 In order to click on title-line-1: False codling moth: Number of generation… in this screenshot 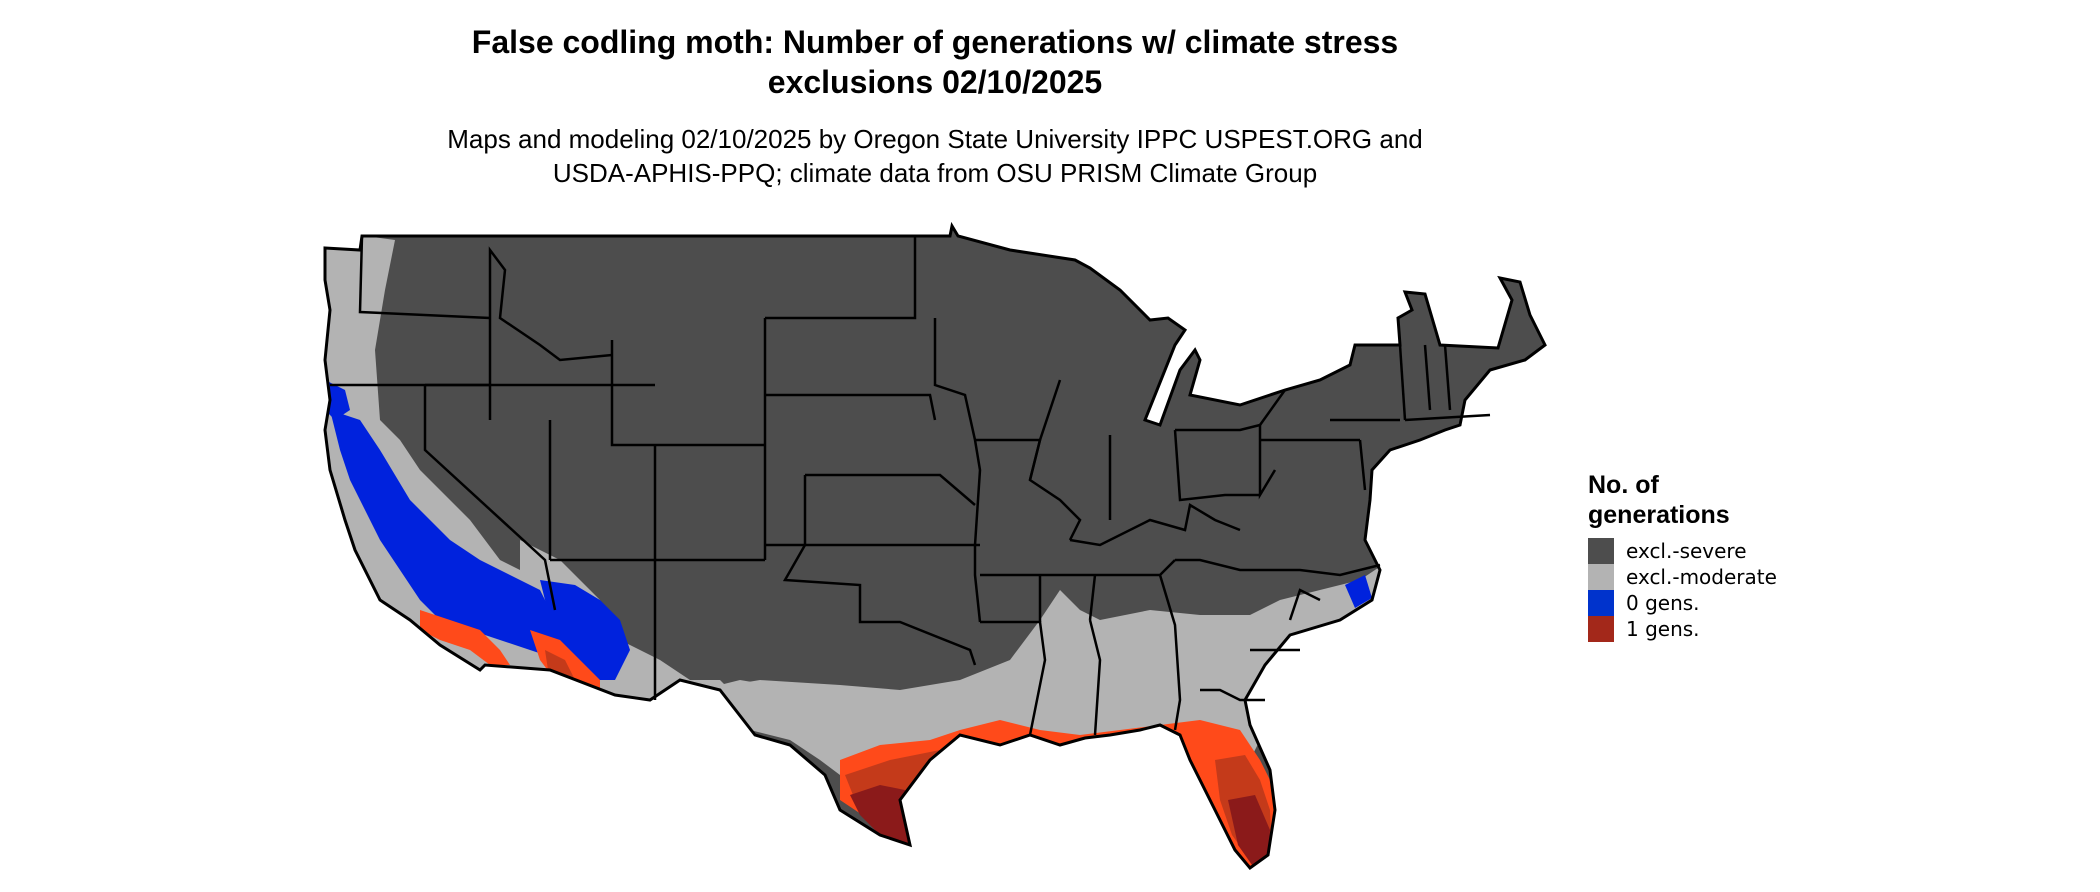, I will do `click(935, 42)`.